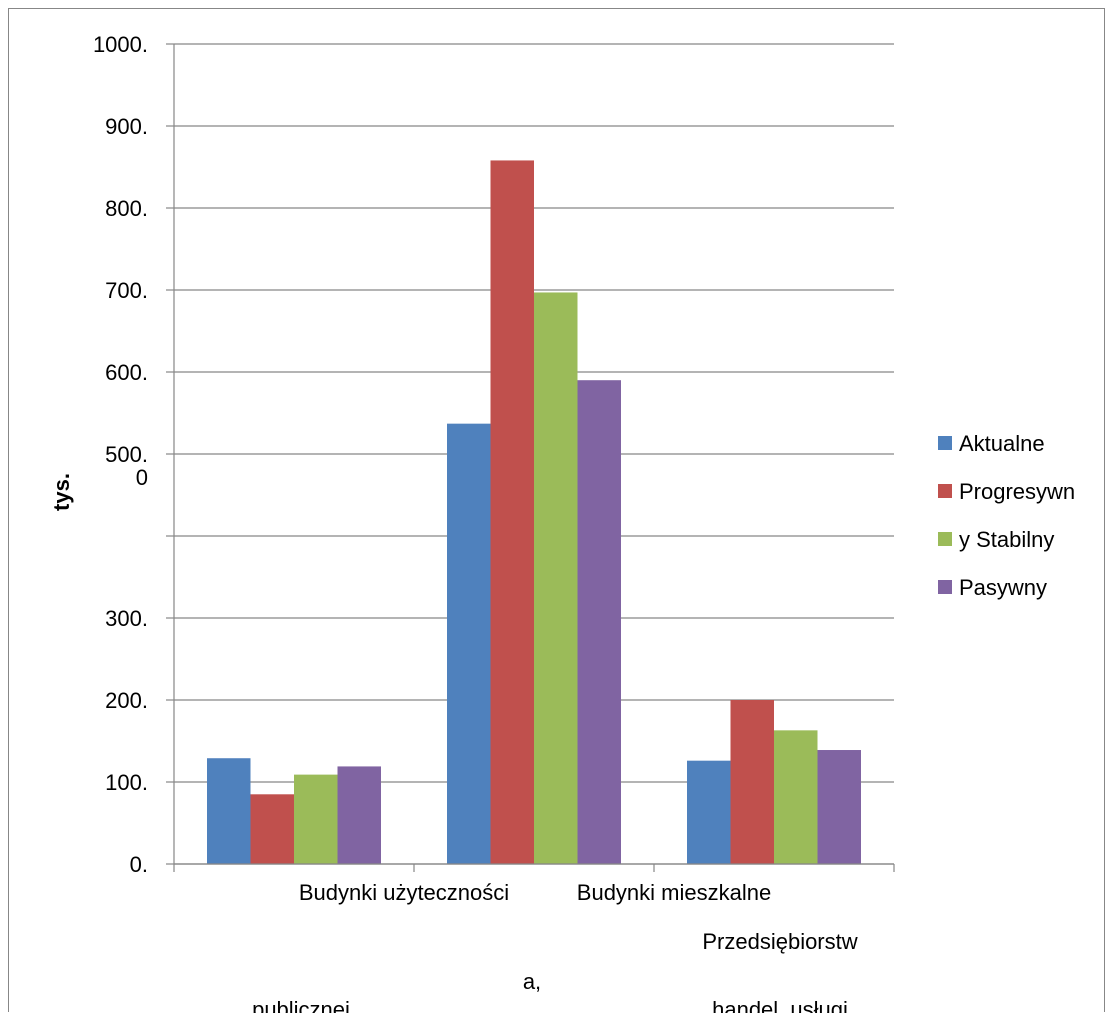 This screenshot has height=1013, width=1113. What do you see at coordinates (126, 618) in the screenshot?
I see `y-tick-label: 300.` at bounding box center [126, 618].